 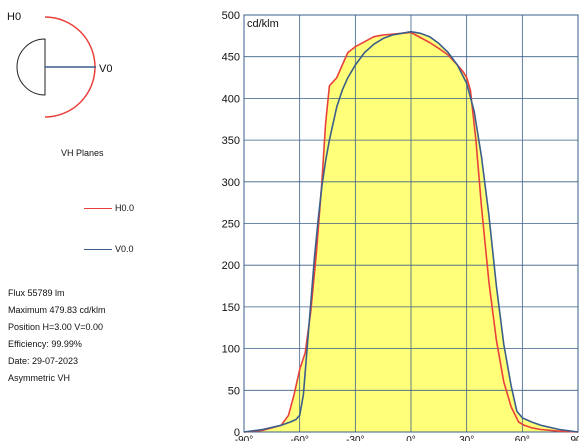 What do you see at coordinates (234, 391) in the screenshot?
I see `y-tick-label: 50` at bounding box center [234, 391].